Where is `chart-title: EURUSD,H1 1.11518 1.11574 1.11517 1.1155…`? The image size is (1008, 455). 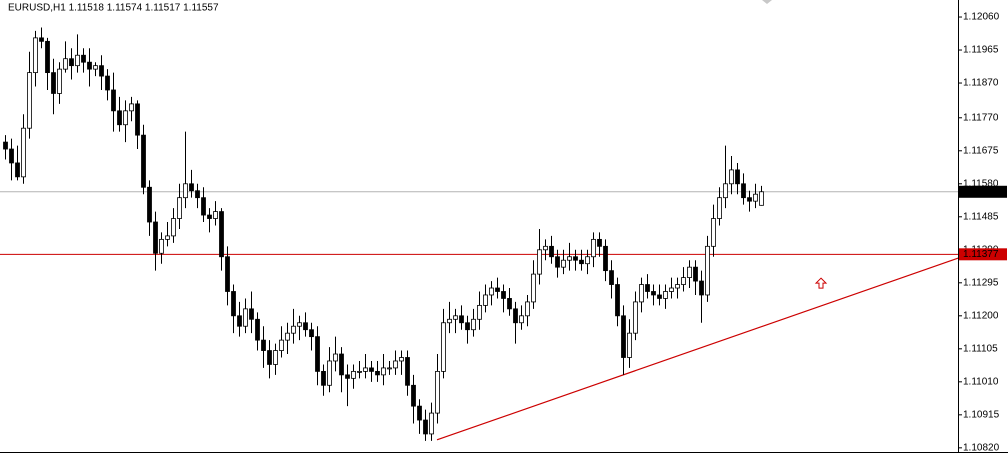
chart-title: EURUSD,H1 1.11518 1.11574 1.11517 1.1155… is located at coordinates (113, 8).